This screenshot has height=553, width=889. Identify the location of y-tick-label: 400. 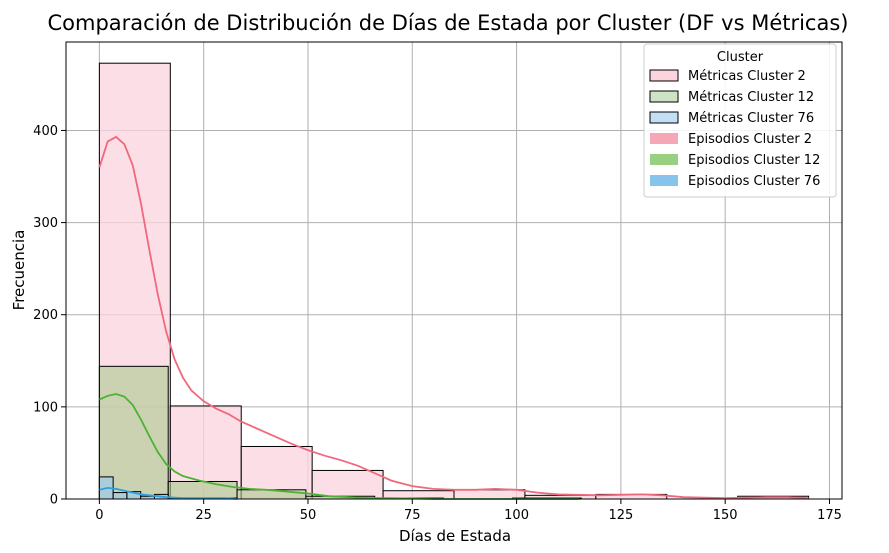
(45, 131).